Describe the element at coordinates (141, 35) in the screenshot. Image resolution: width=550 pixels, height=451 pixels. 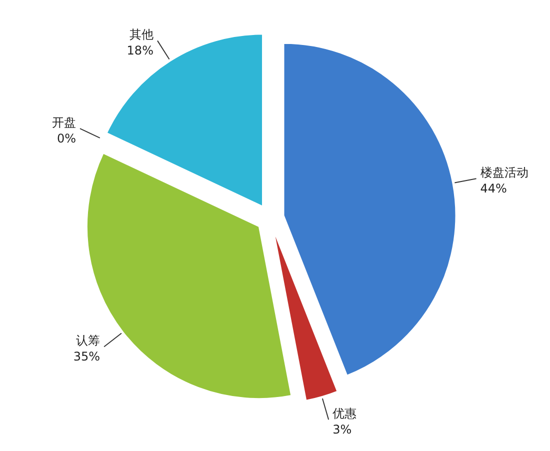
I see `slice-label: 其他` at that location.